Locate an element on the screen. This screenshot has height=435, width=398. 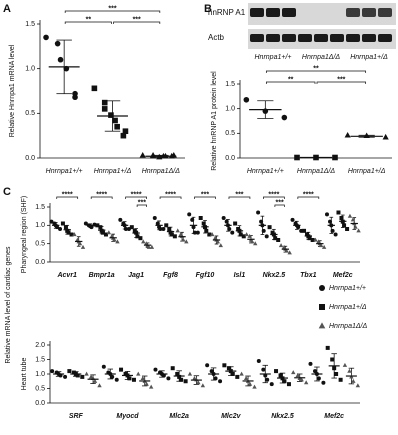
x-tick-label: Hnrnpa1+/+ is located at coordinates (265, 171).